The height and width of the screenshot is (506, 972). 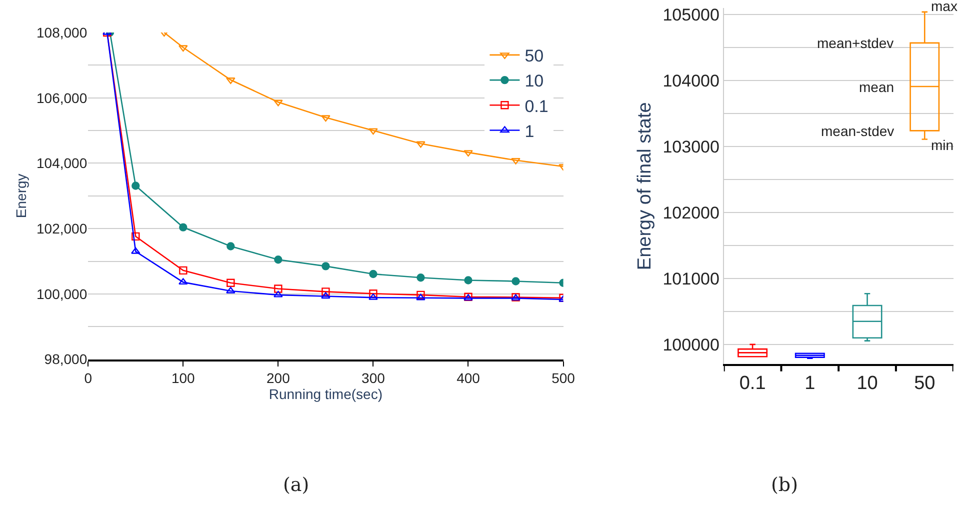 What do you see at coordinates (62, 163) in the screenshot?
I see `y-tick-label: 104,000` at bounding box center [62, 163].